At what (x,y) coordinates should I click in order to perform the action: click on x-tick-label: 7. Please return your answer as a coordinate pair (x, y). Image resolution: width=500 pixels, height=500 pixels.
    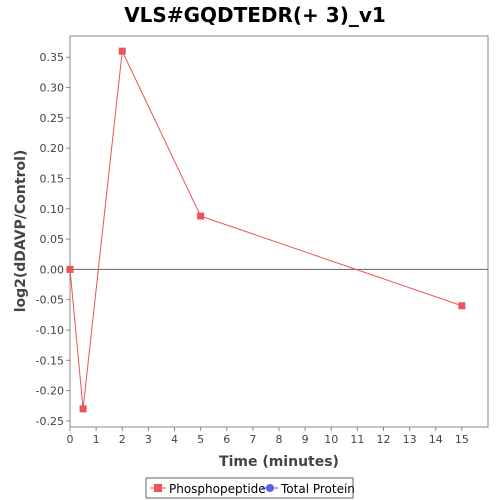
    Looking at the image, I should click on (252, 439).